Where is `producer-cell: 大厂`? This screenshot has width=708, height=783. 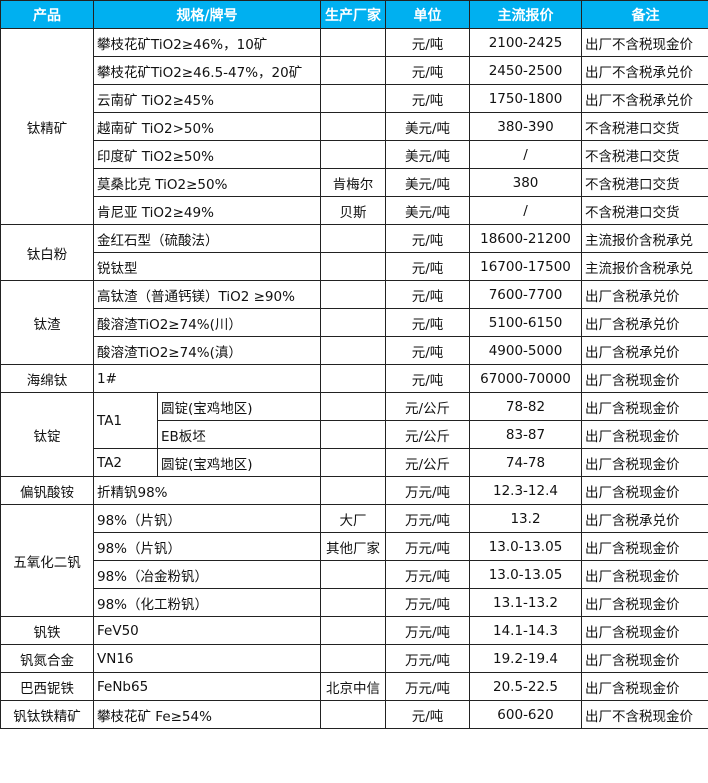
producer-cell: 大厂 is located at coordinates (353, 518).